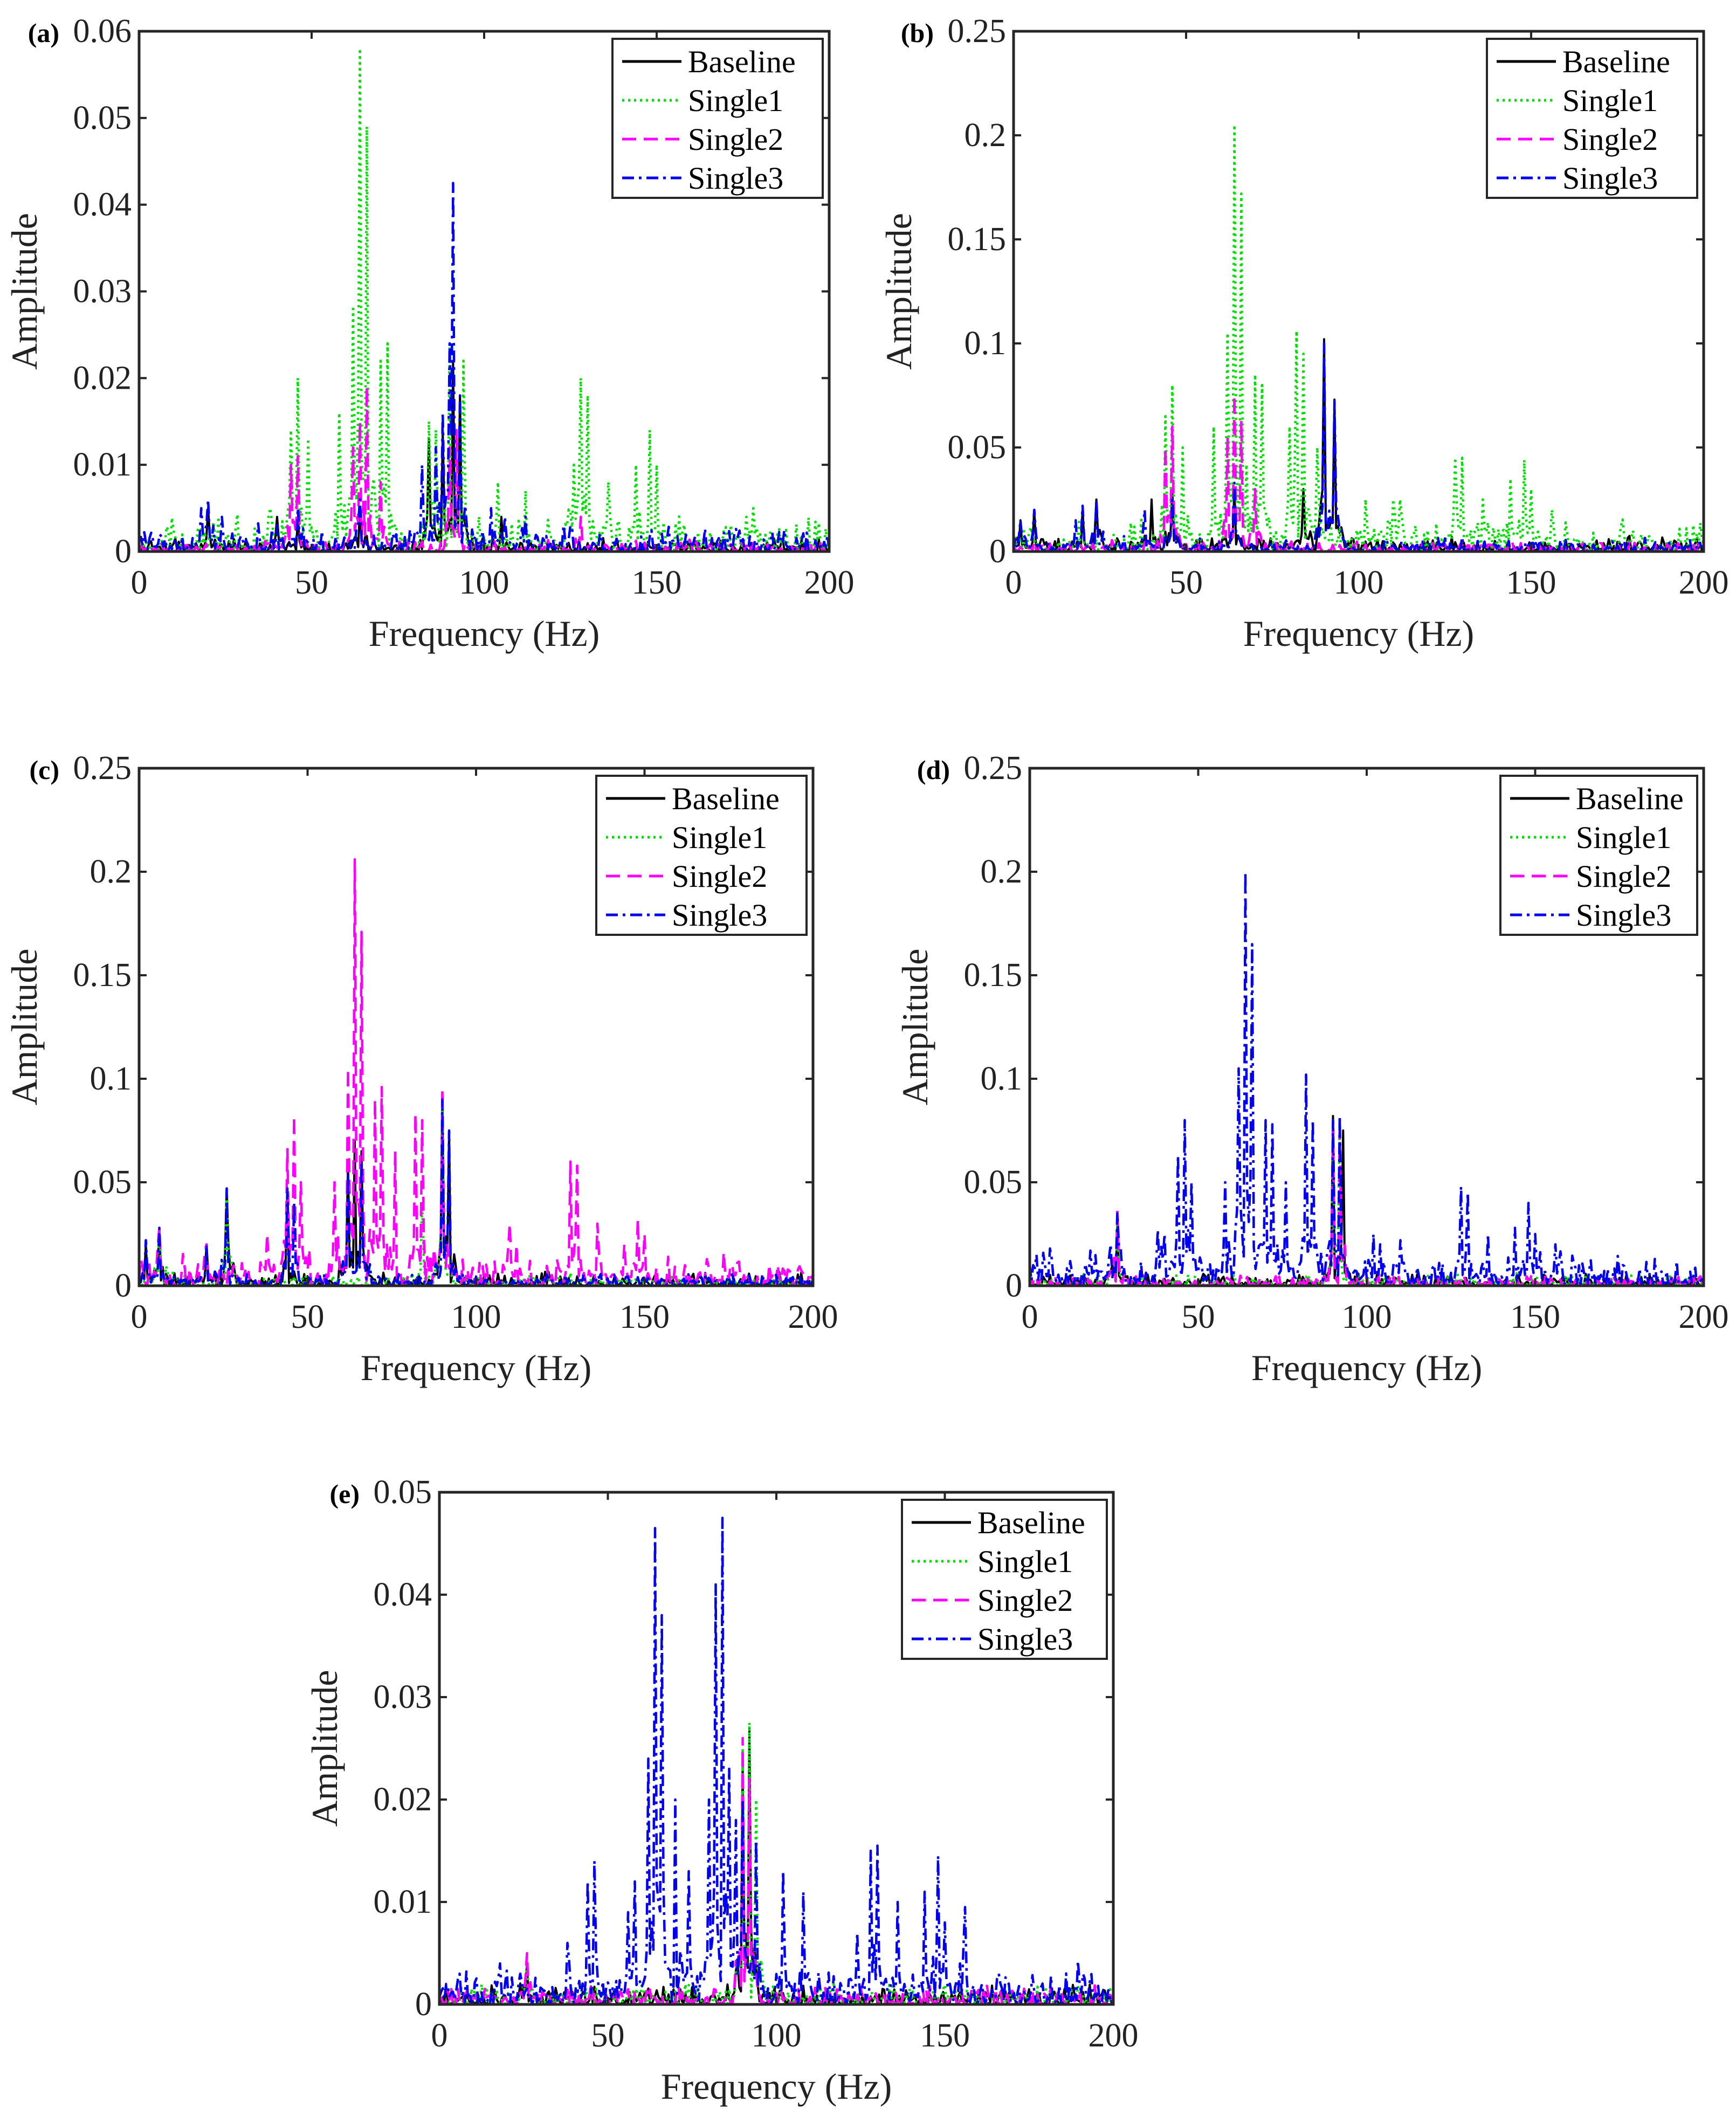 This screenshot has width=1736, height=2116. I want to click on panel-label: (c), so click(45, 770).